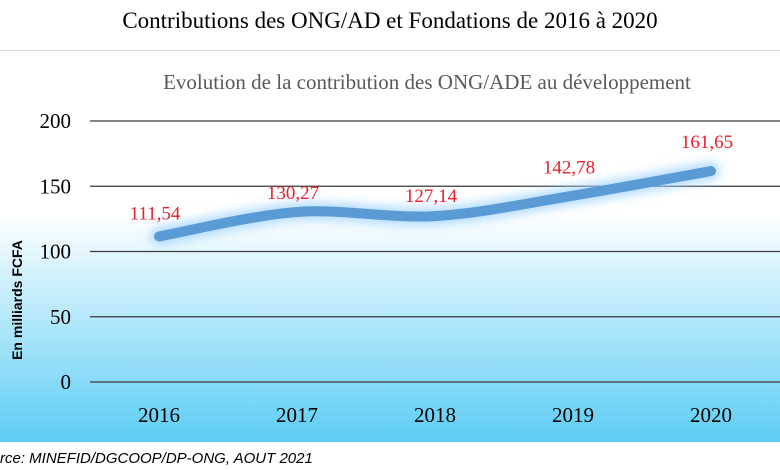 This screenshot has width=780, height=470. Describe the element at coordinates (56, 252) in the screenshot. I see `y-tick-label: 100` at that location.